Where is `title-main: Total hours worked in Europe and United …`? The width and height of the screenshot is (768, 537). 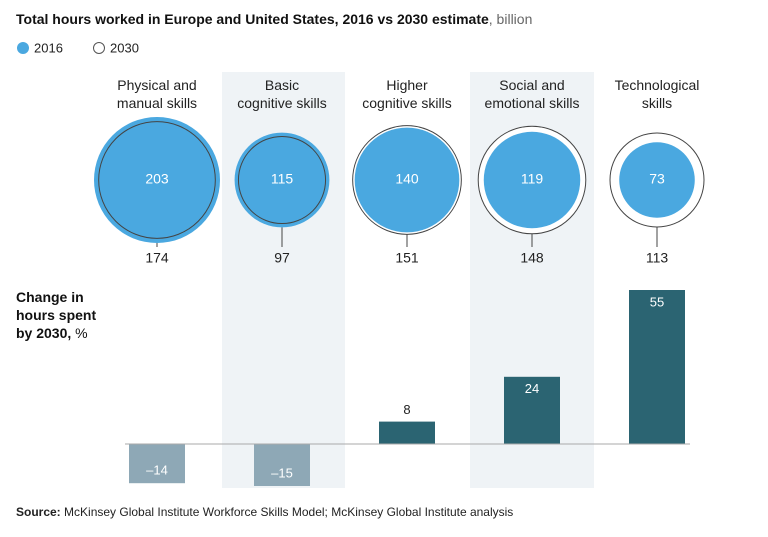 title-main: Total hours worked in Europe and United … is located at coordinates (252, 19).